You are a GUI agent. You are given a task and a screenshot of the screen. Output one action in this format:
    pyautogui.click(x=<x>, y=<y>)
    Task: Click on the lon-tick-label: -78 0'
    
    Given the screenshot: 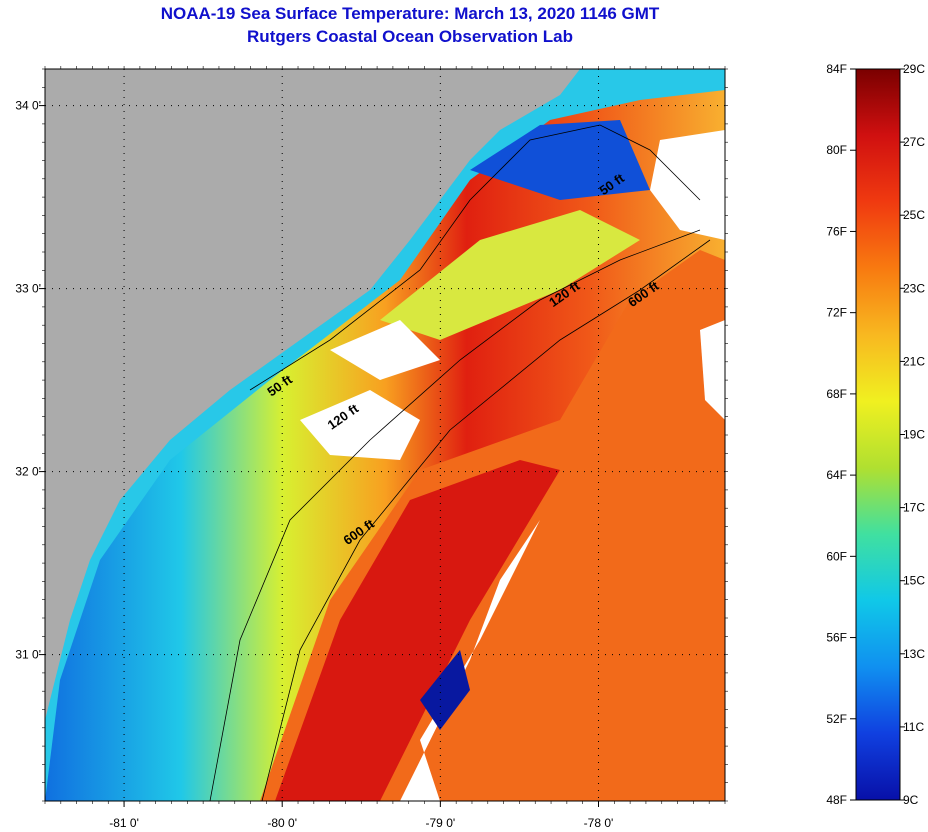 What is the action you would take?
    pyautogui.click(x=599, y=823)
    